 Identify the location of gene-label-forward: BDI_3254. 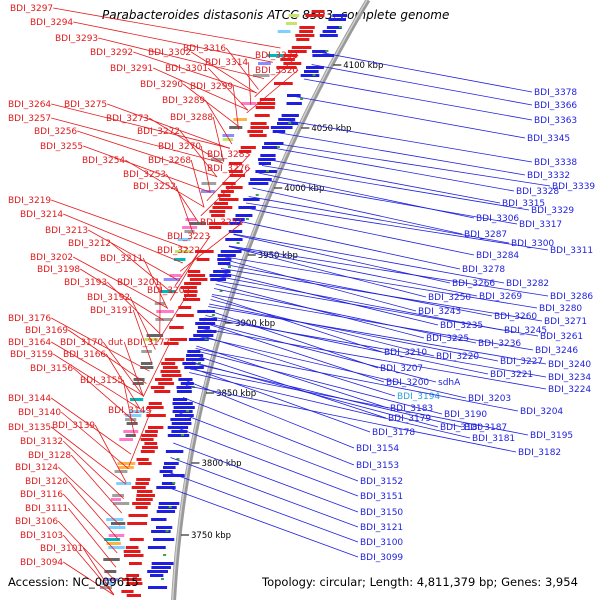
(103, 161).